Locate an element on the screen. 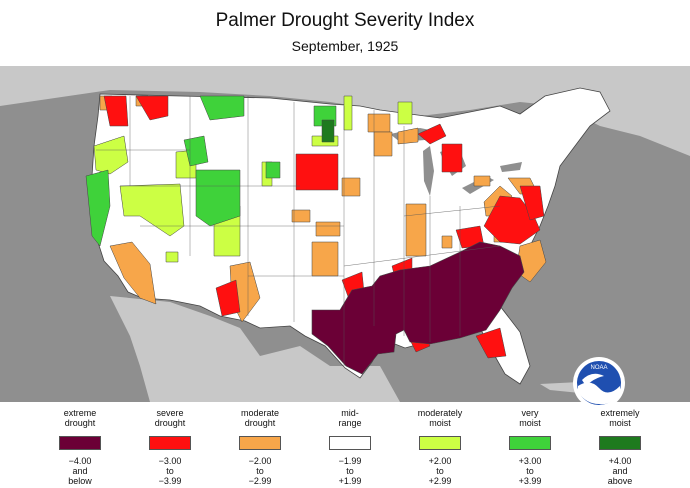  legend-category-label: severe drought is located at coordinates (170, 418).